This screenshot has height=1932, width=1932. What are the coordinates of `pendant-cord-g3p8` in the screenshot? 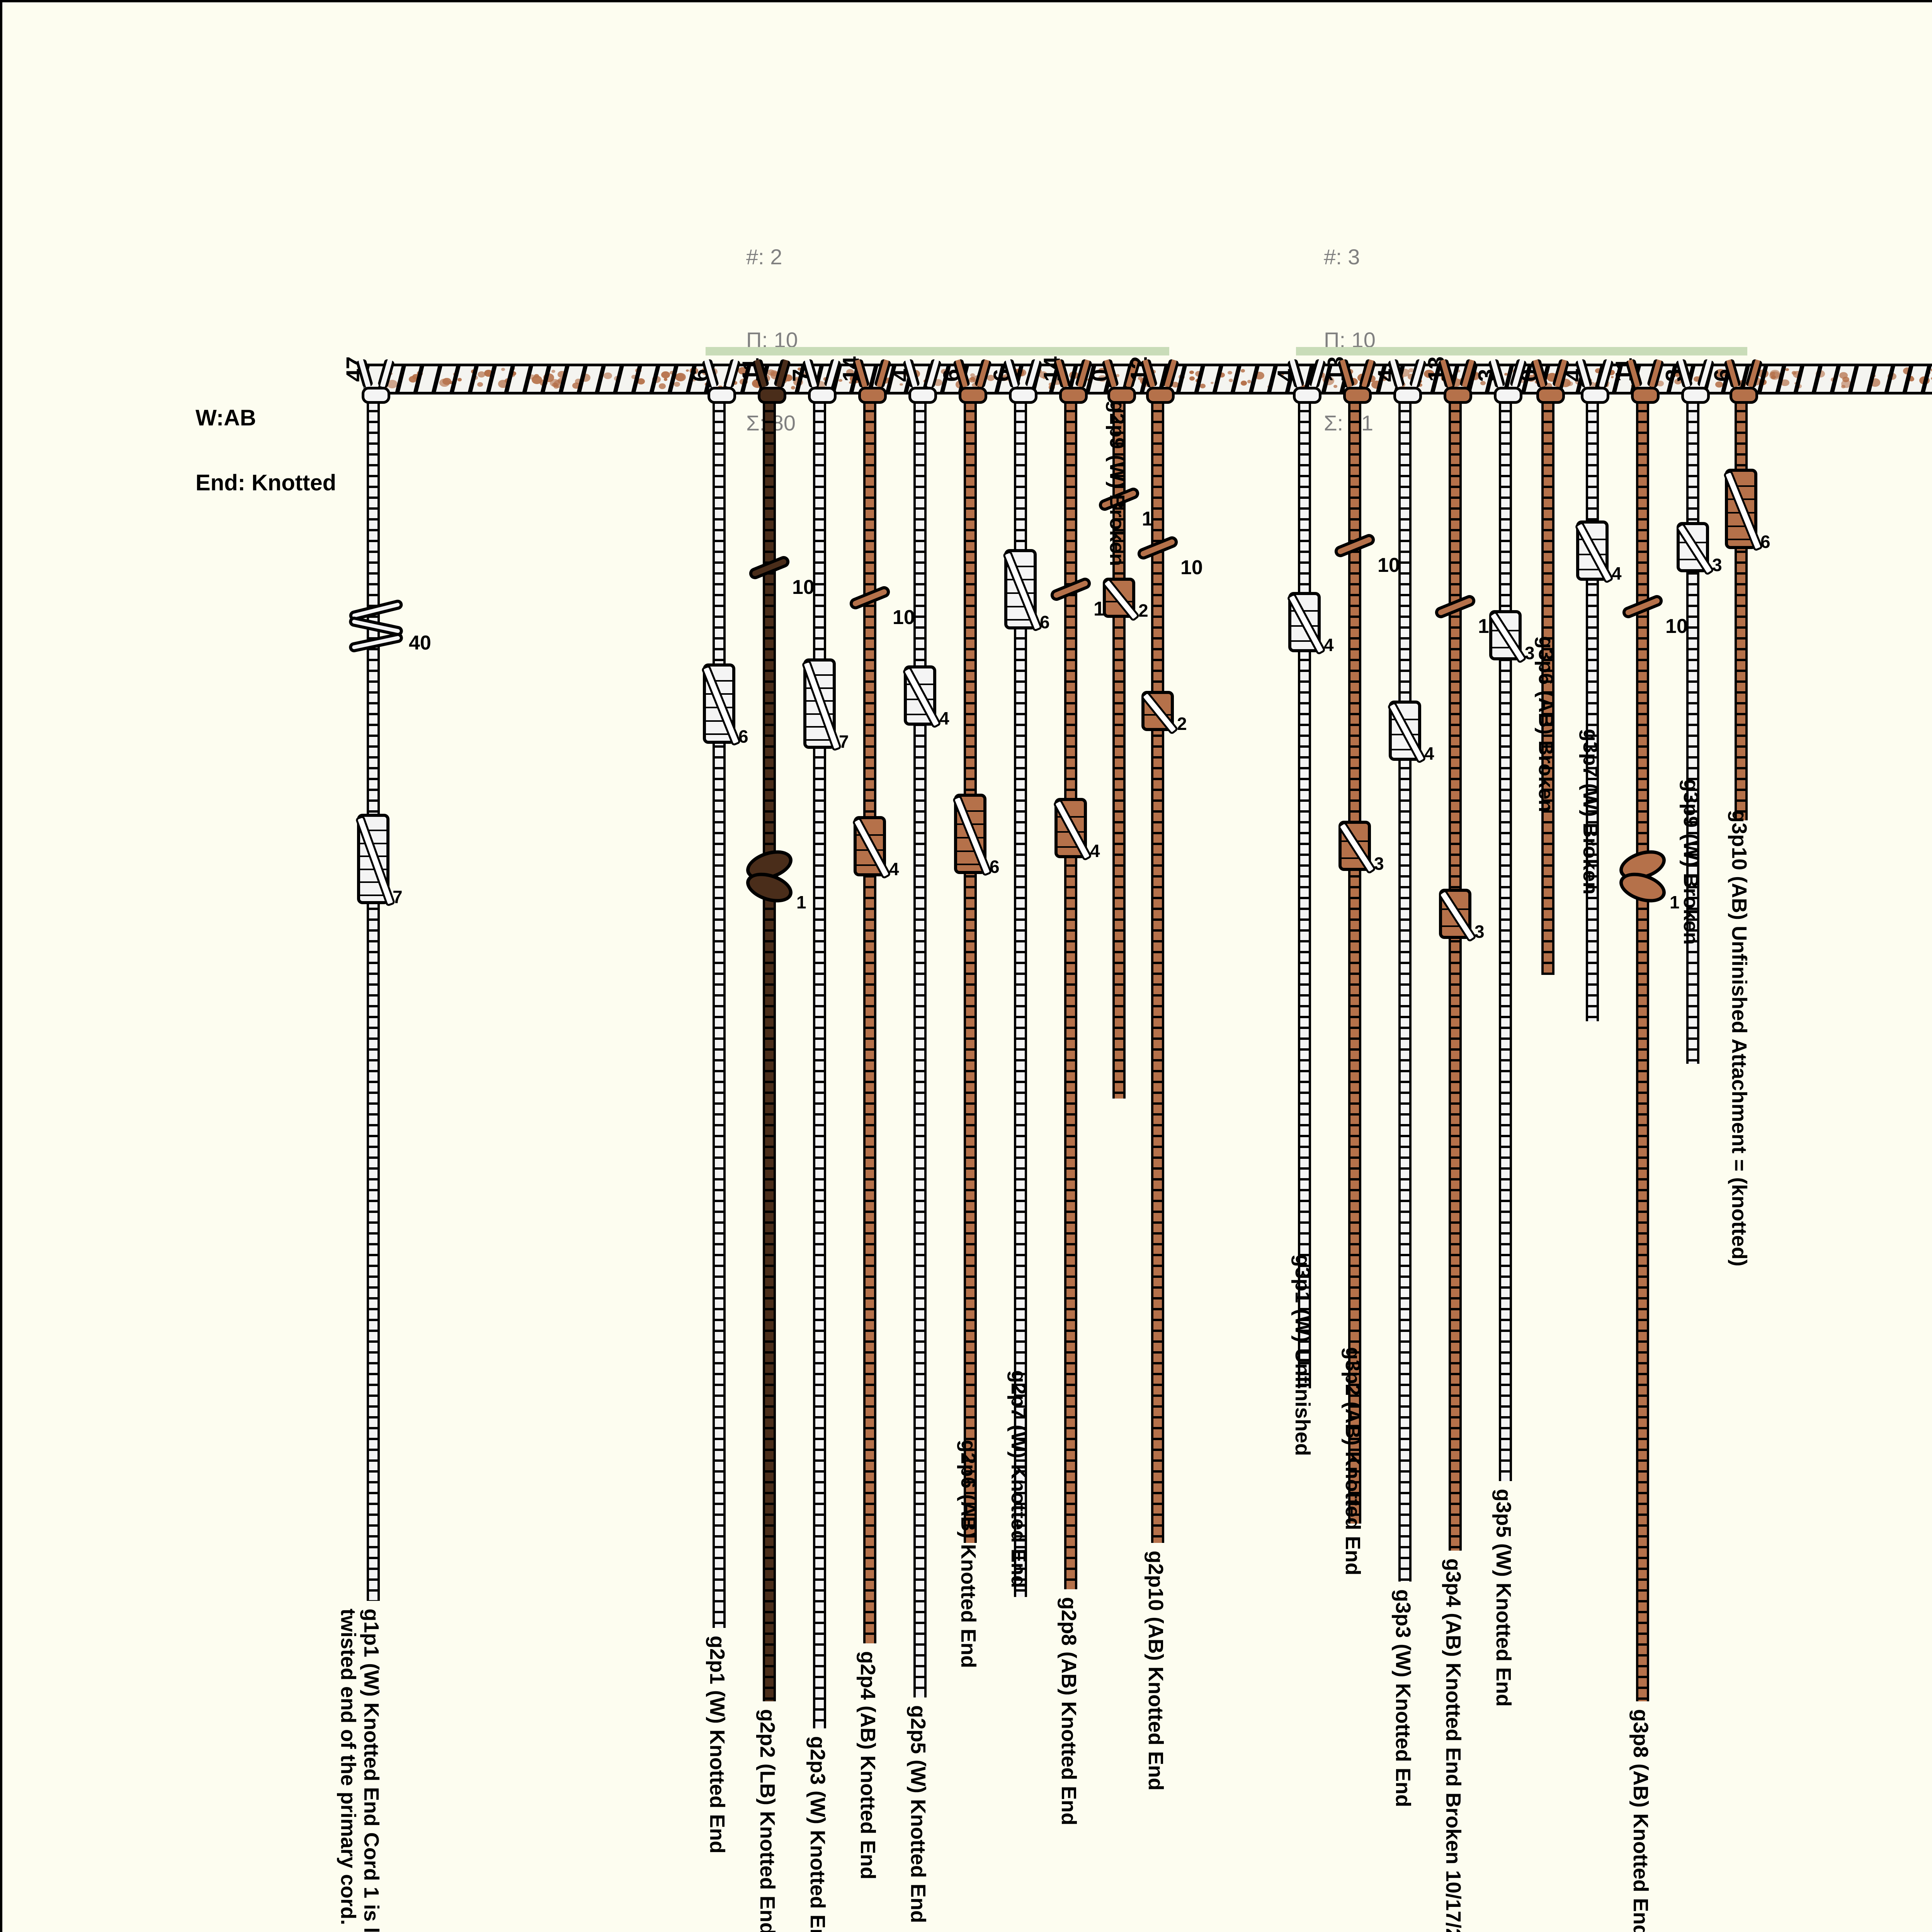 It's located at (1643, 1050).